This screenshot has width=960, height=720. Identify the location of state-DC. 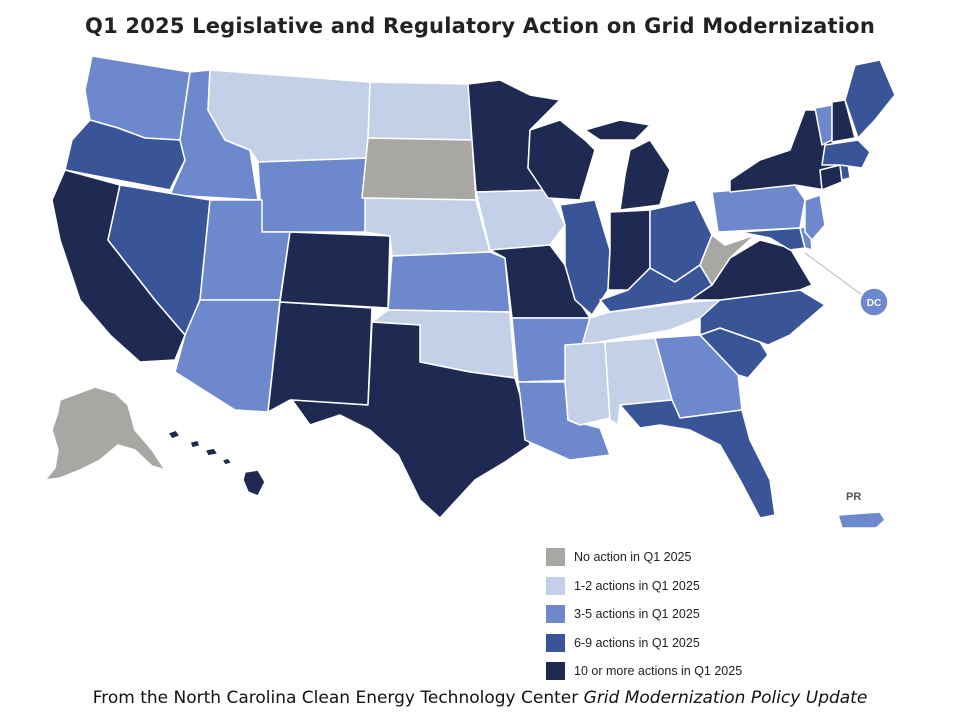
(874, 302).